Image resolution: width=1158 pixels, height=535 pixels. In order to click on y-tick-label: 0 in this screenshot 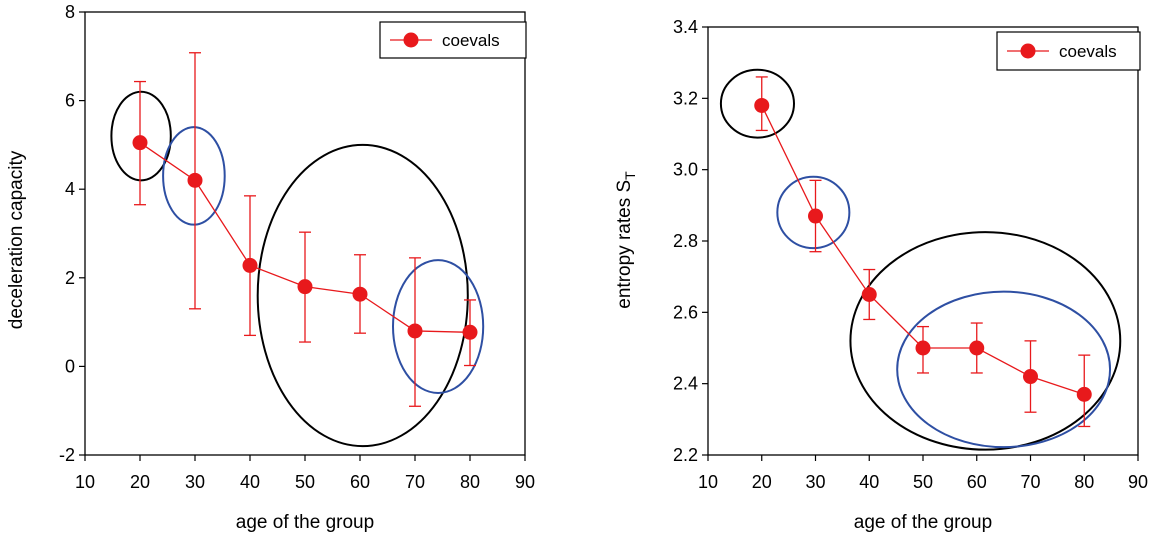, I will do `click(70, 366)`.